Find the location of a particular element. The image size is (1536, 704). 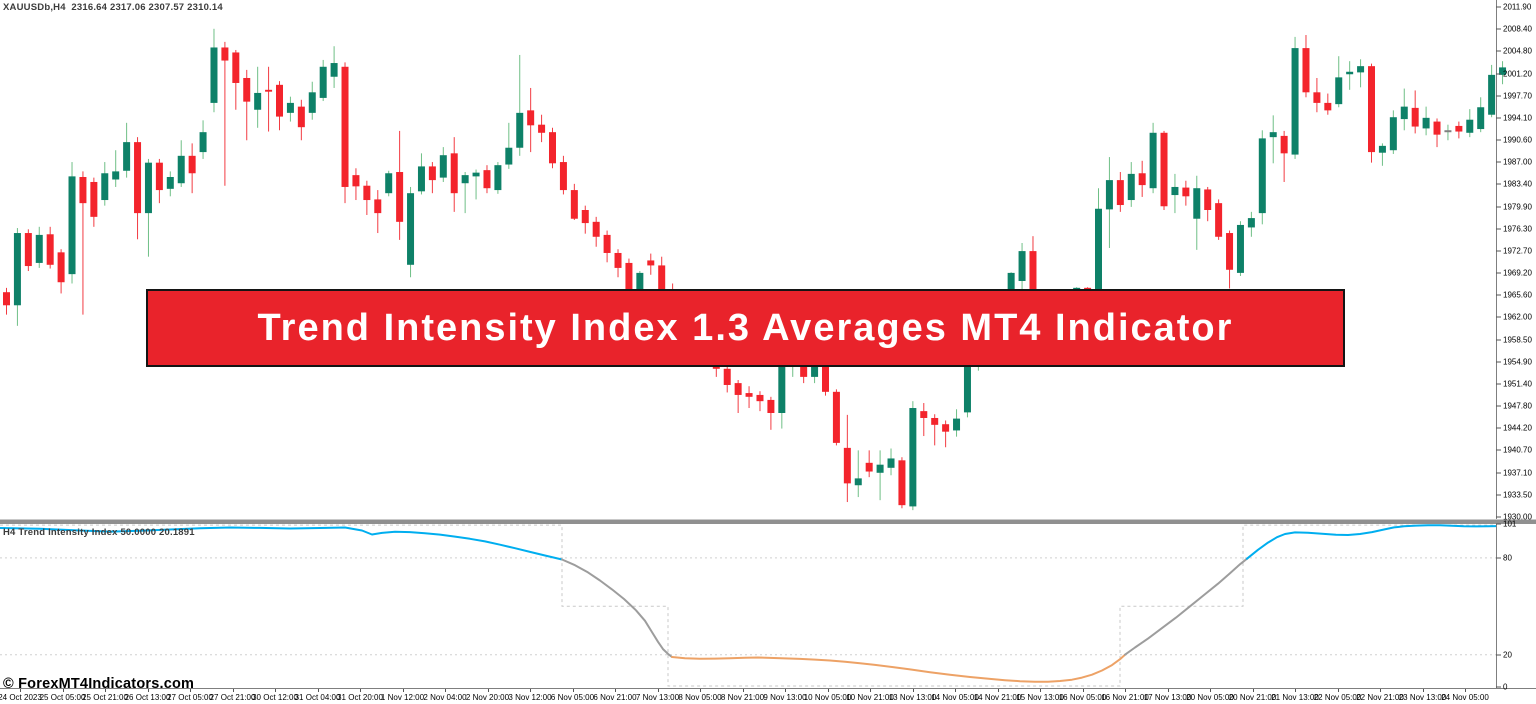

price-axis-label: 1965.60 is located at coordinates (1517, 295).